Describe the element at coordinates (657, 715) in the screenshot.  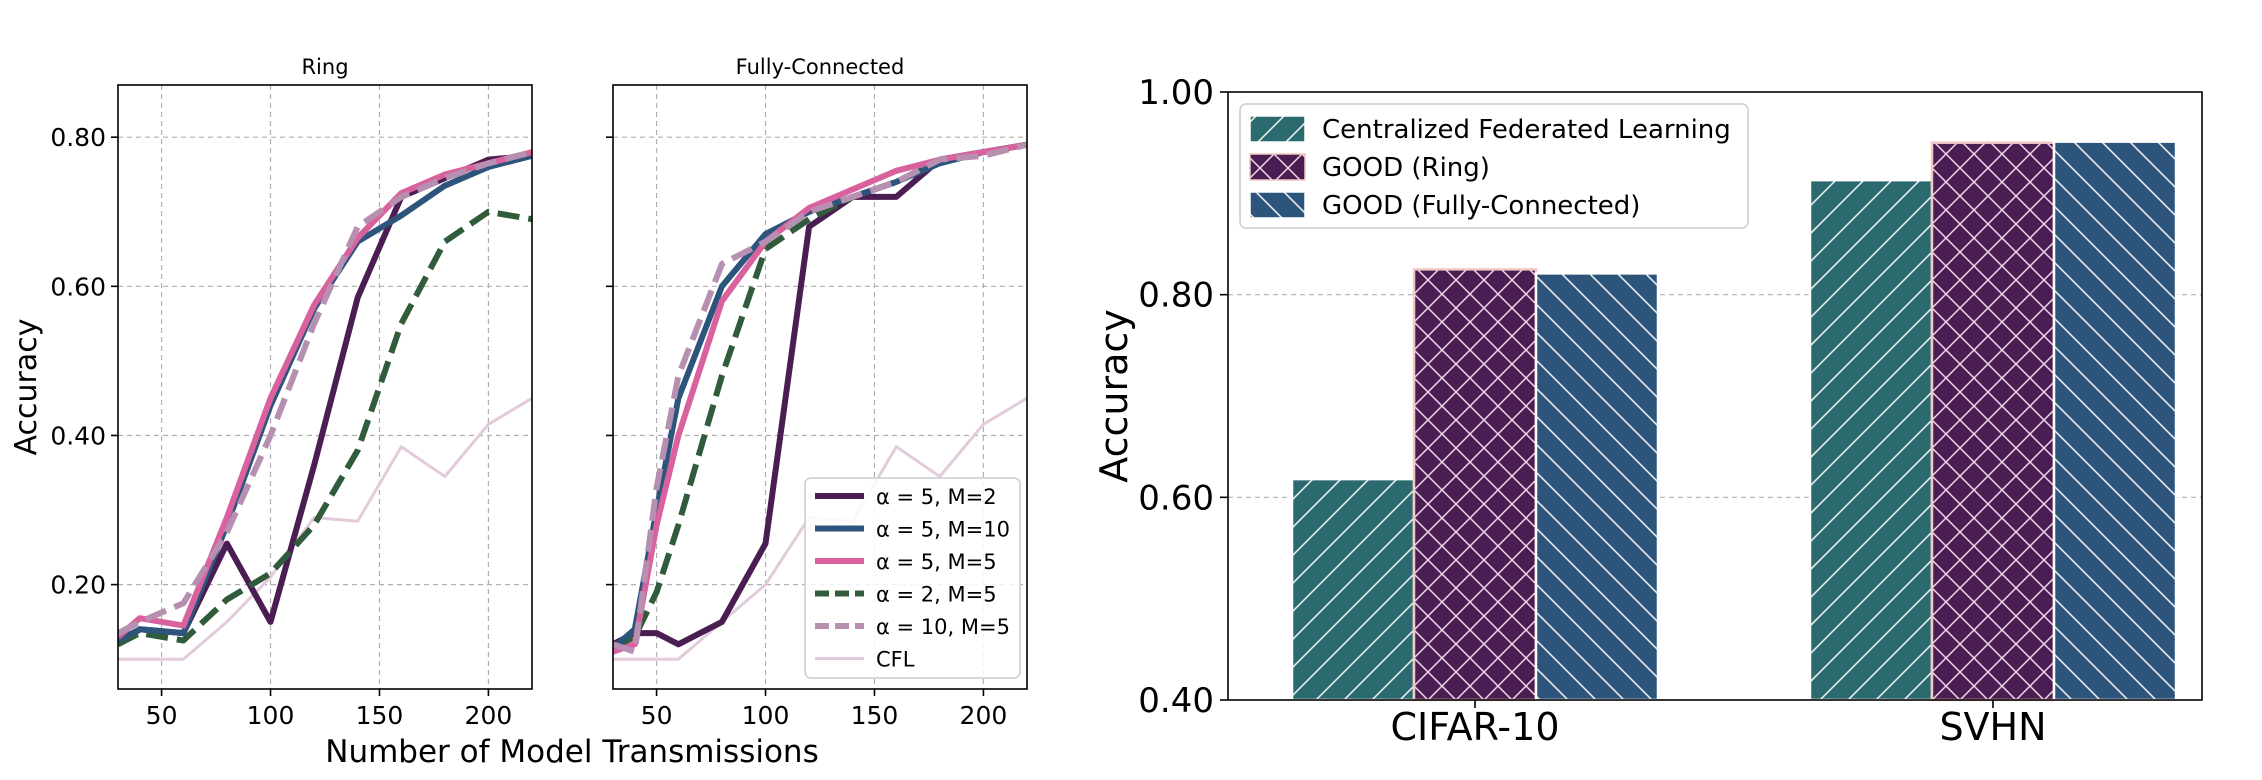
I see `fc-xtick-label: 50` at that location.